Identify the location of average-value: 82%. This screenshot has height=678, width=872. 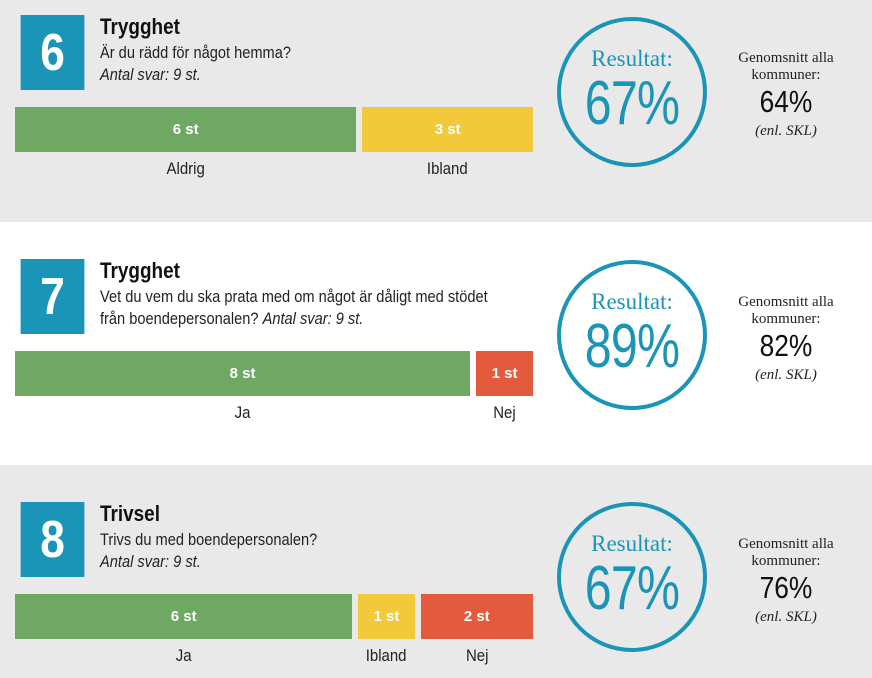
(786, 345).